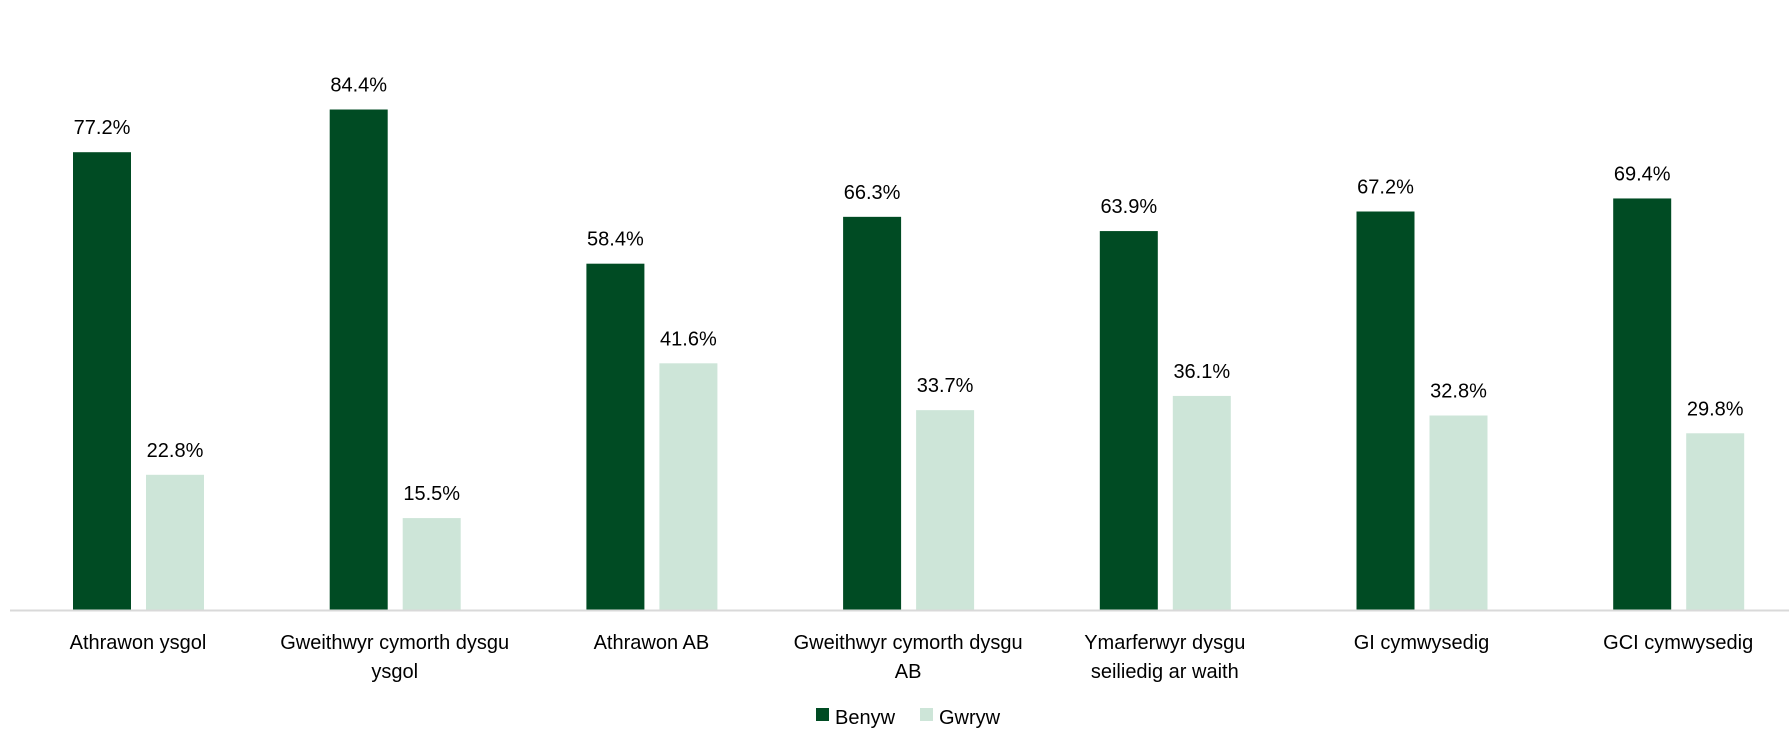 The width and height of the screenshot is (1789, 736). What do you see at coordinates (394, 657) in the screenshot?
I see `category-label-1: Gweithwyr cymorth dysgu ysgol` at bounding box center [394, 657].